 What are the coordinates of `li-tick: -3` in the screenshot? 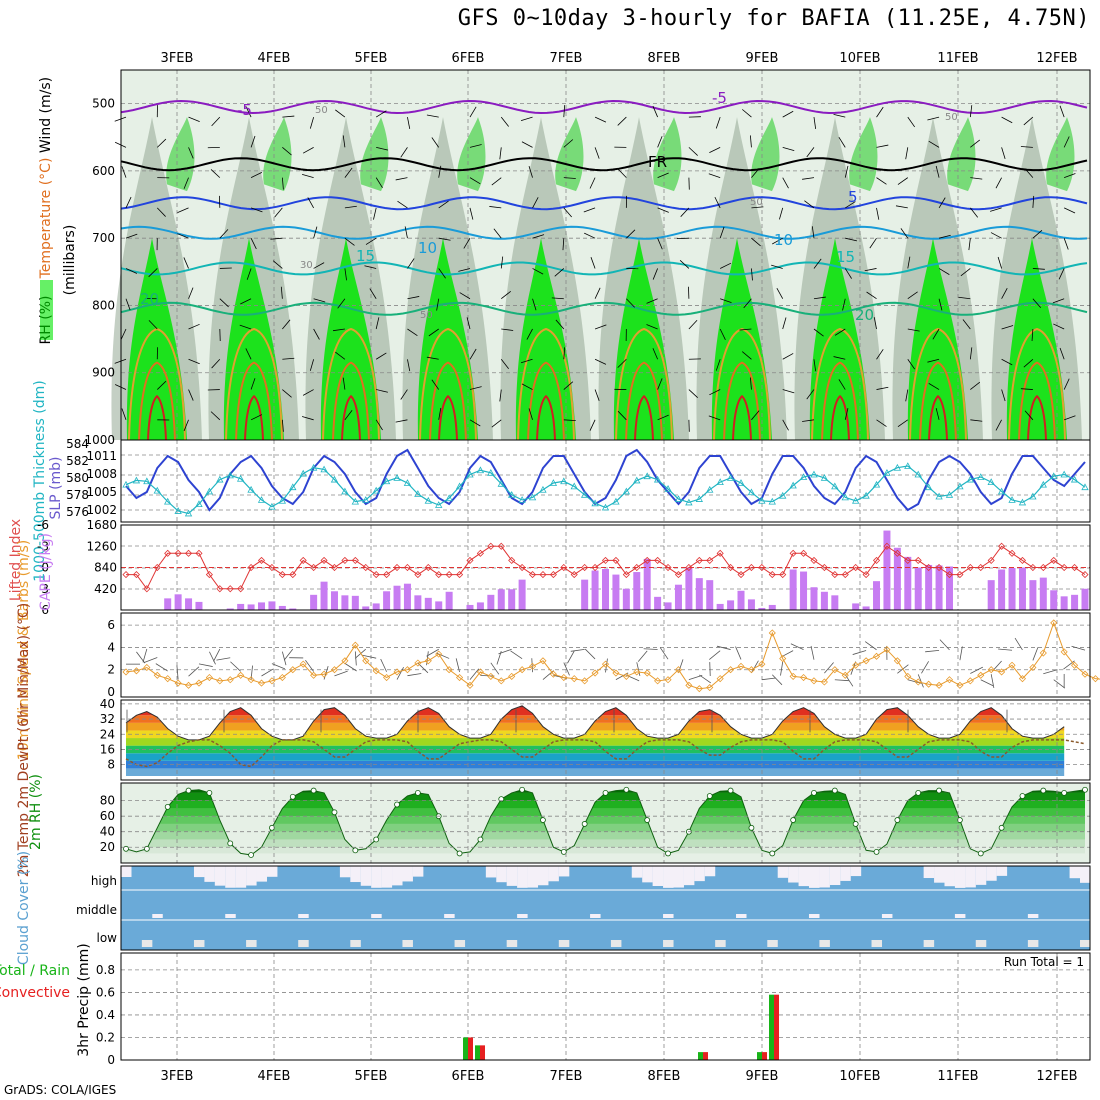 It's located at (43, 546).